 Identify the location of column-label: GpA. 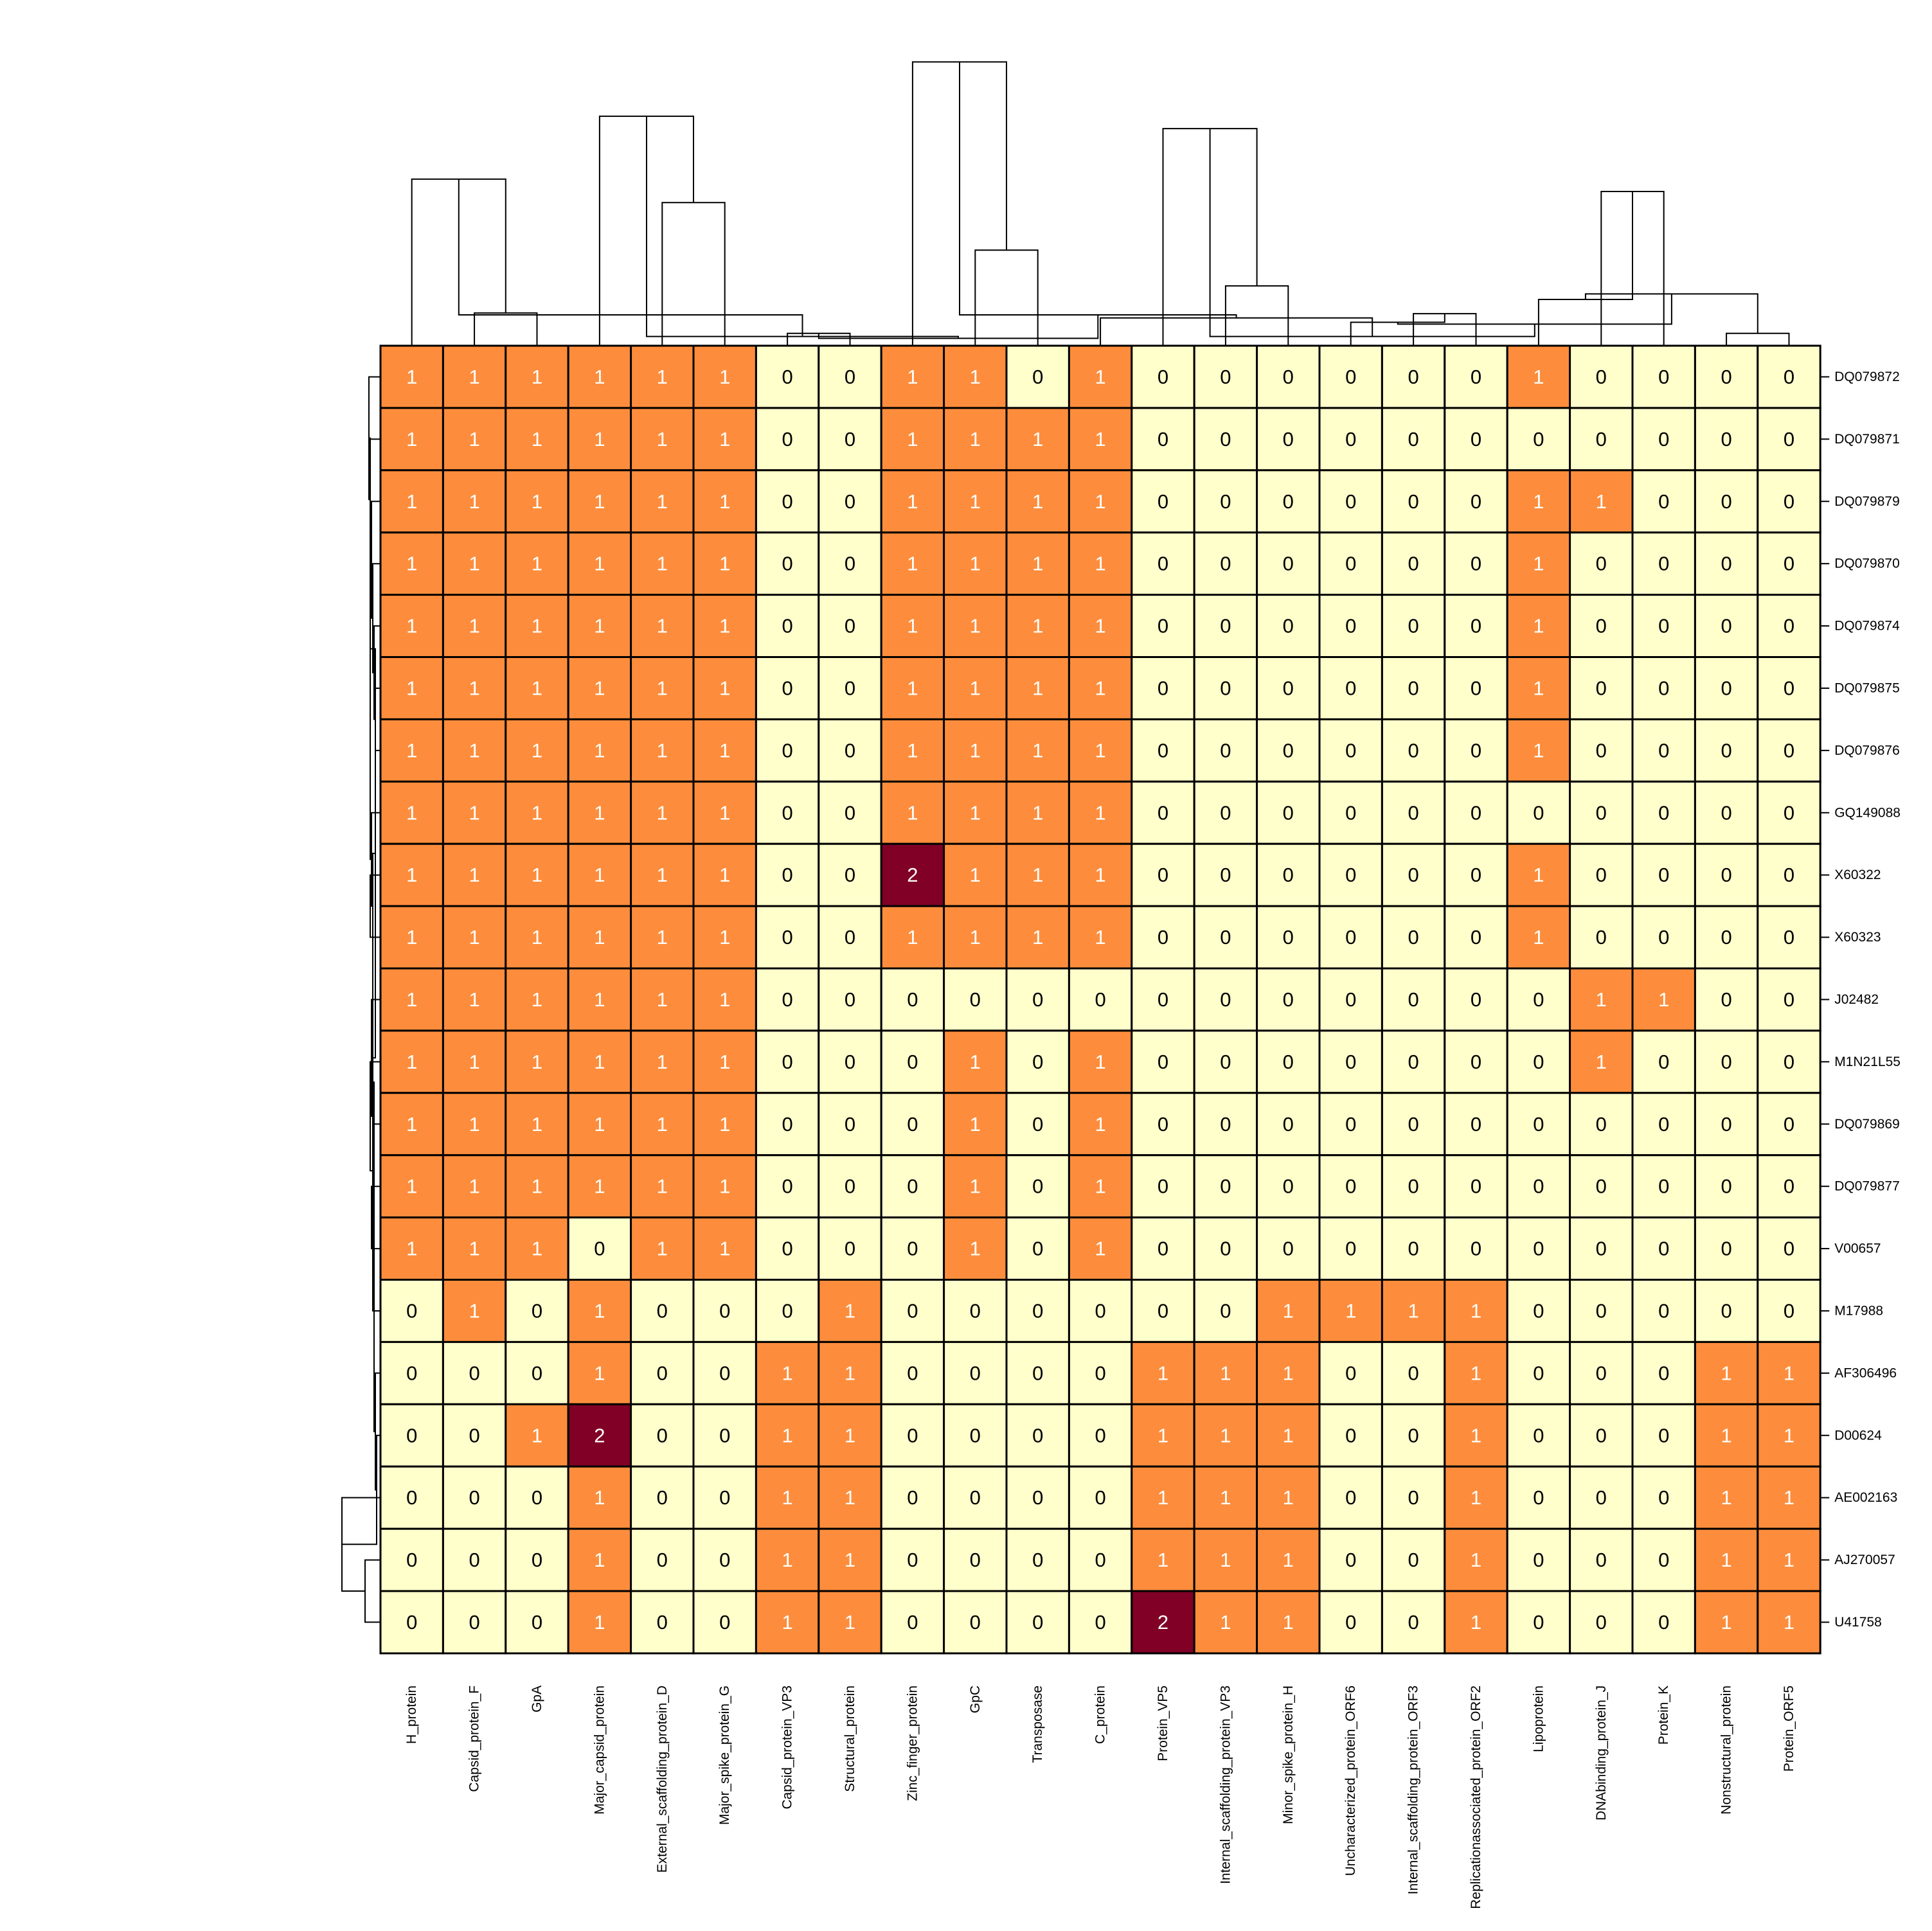
(537, 1699).